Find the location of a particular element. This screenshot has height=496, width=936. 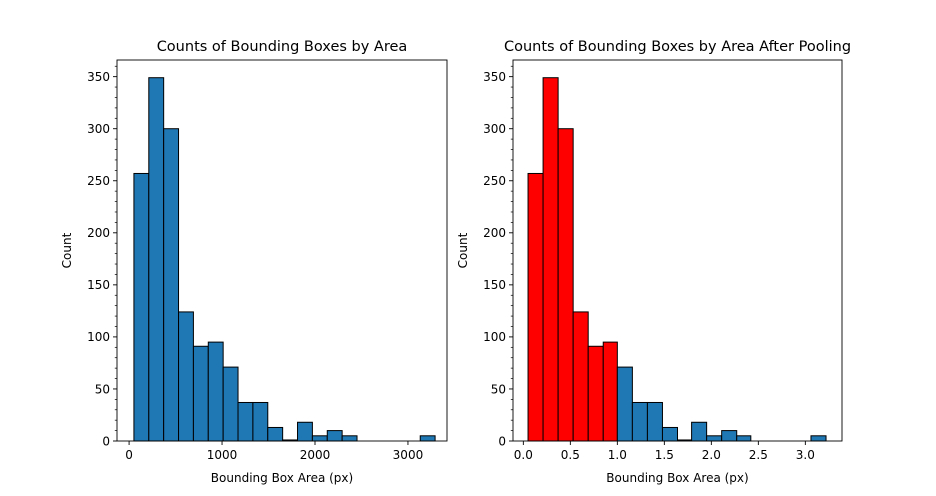

x-tick-label: 2.5 is located at coordinates (758, 455).